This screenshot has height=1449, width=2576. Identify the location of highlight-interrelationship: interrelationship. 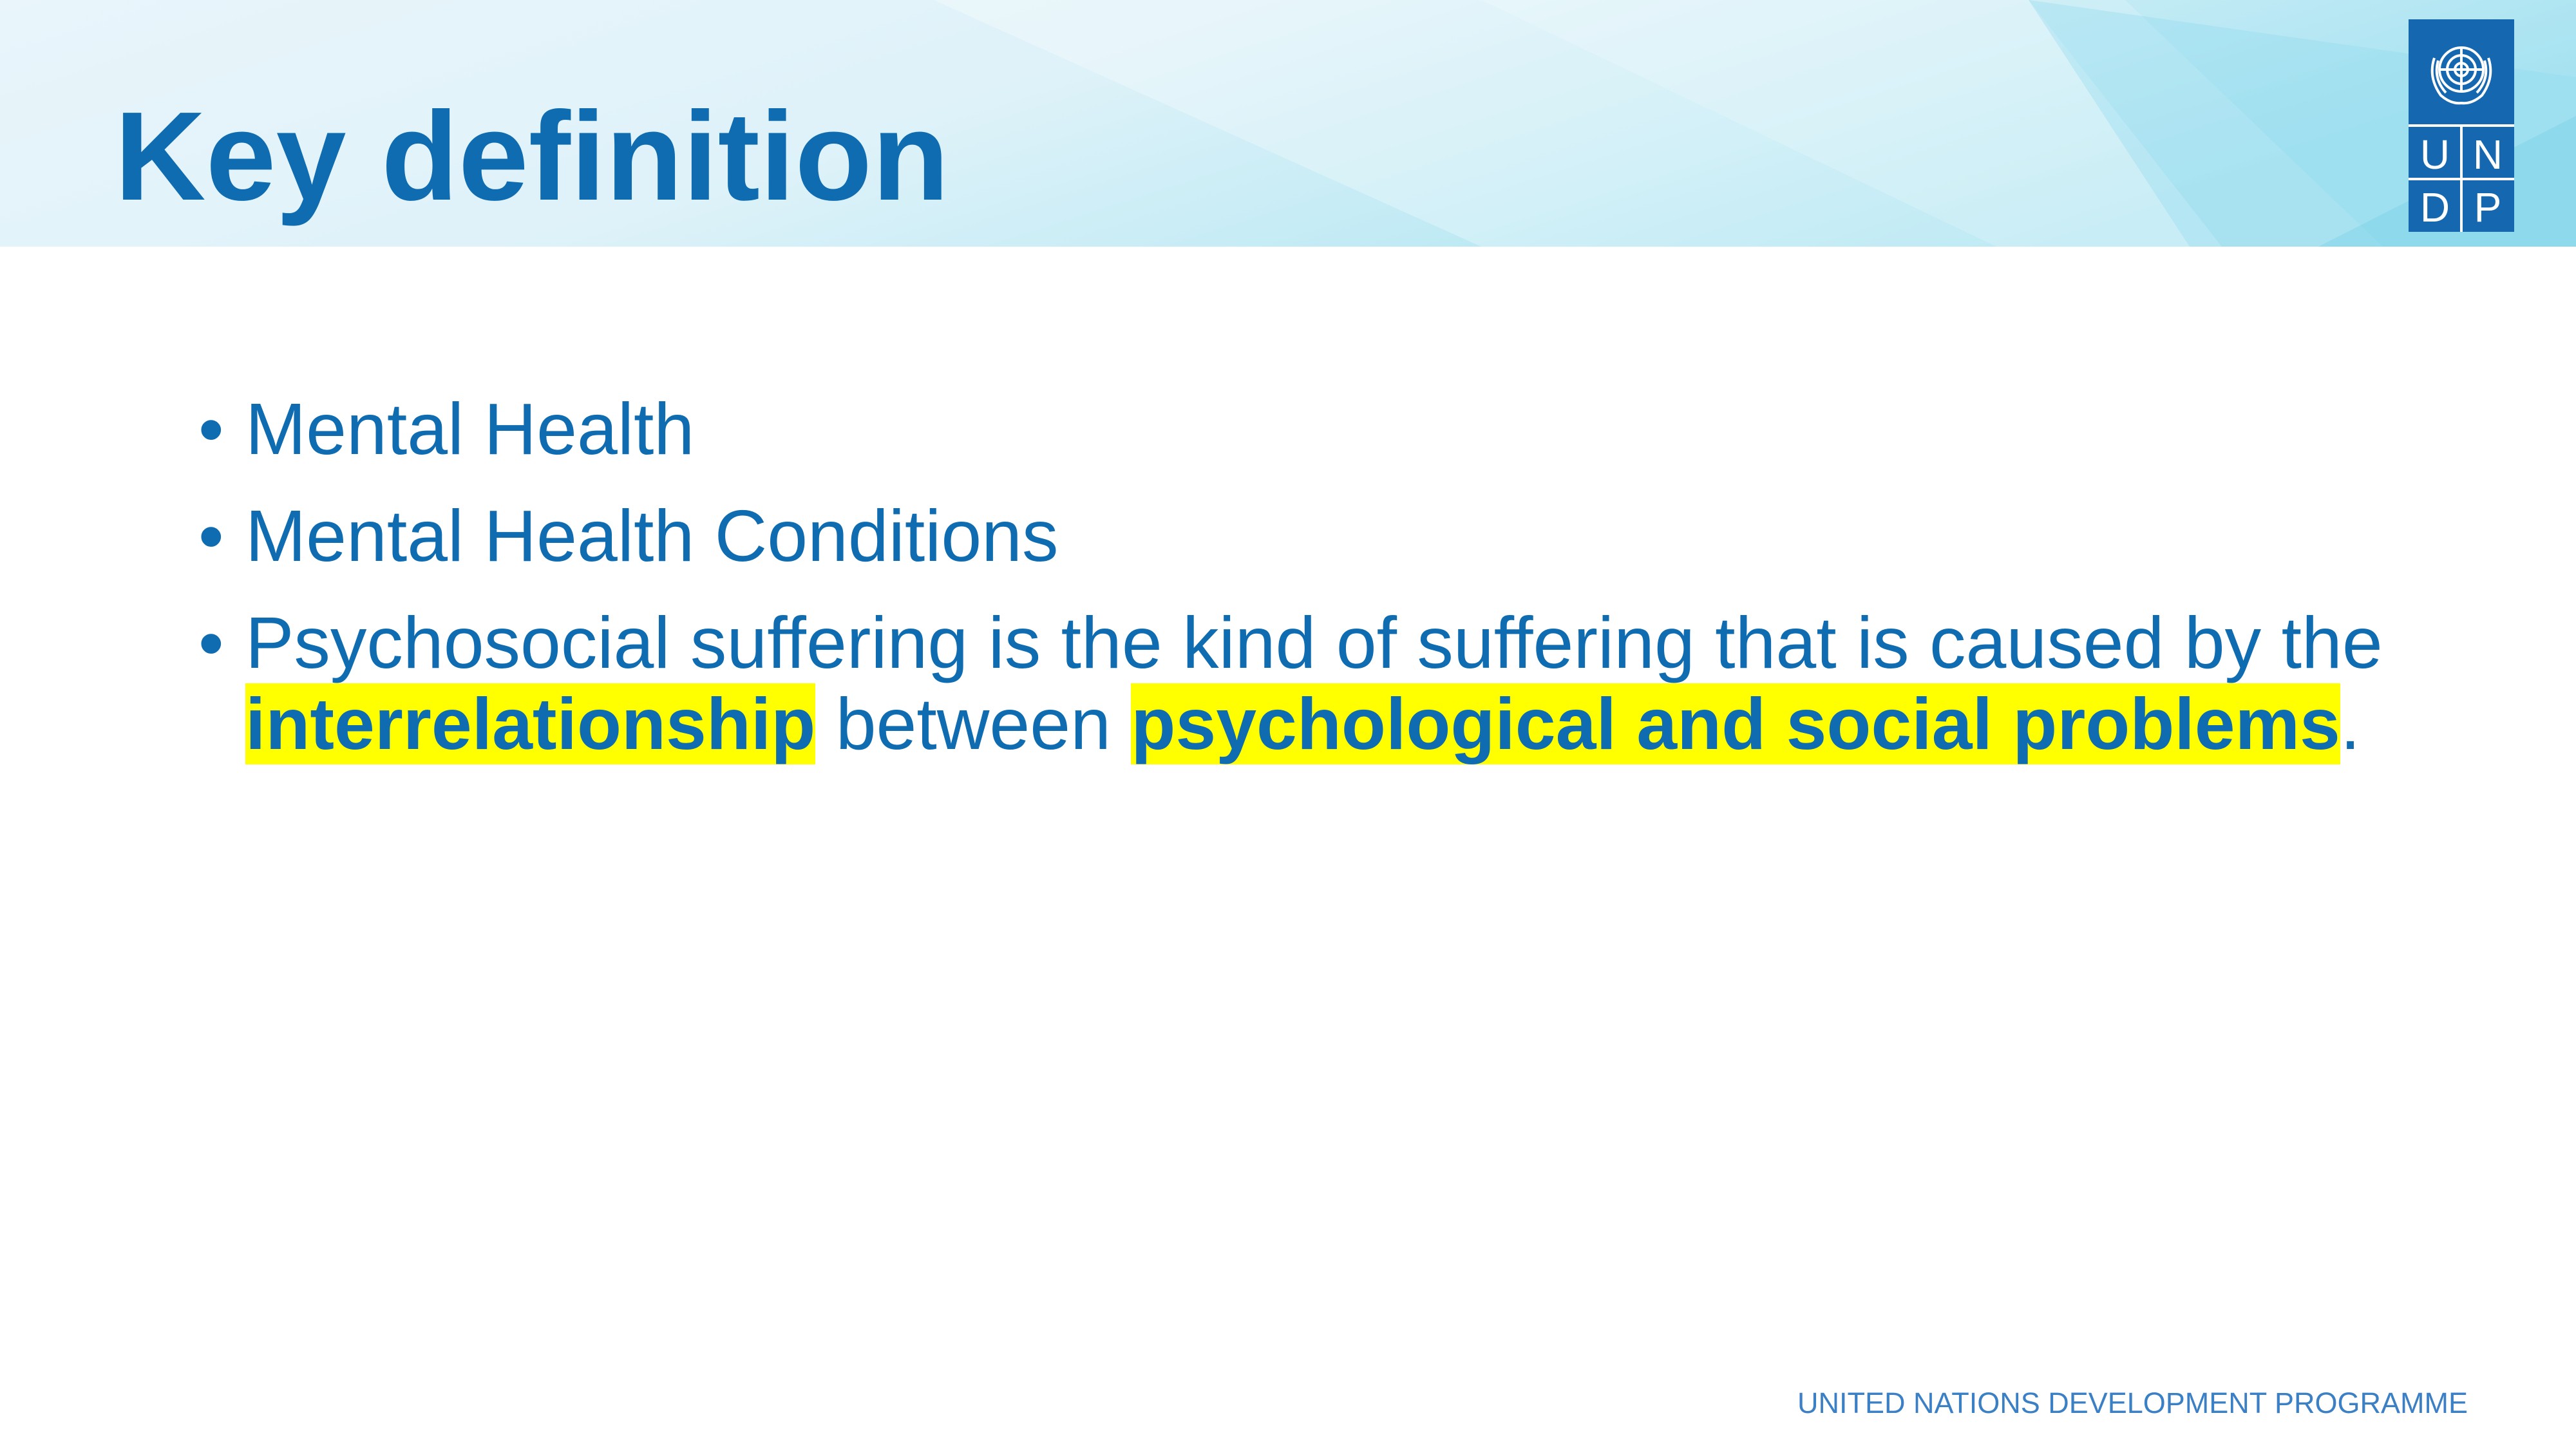
(530, 723).